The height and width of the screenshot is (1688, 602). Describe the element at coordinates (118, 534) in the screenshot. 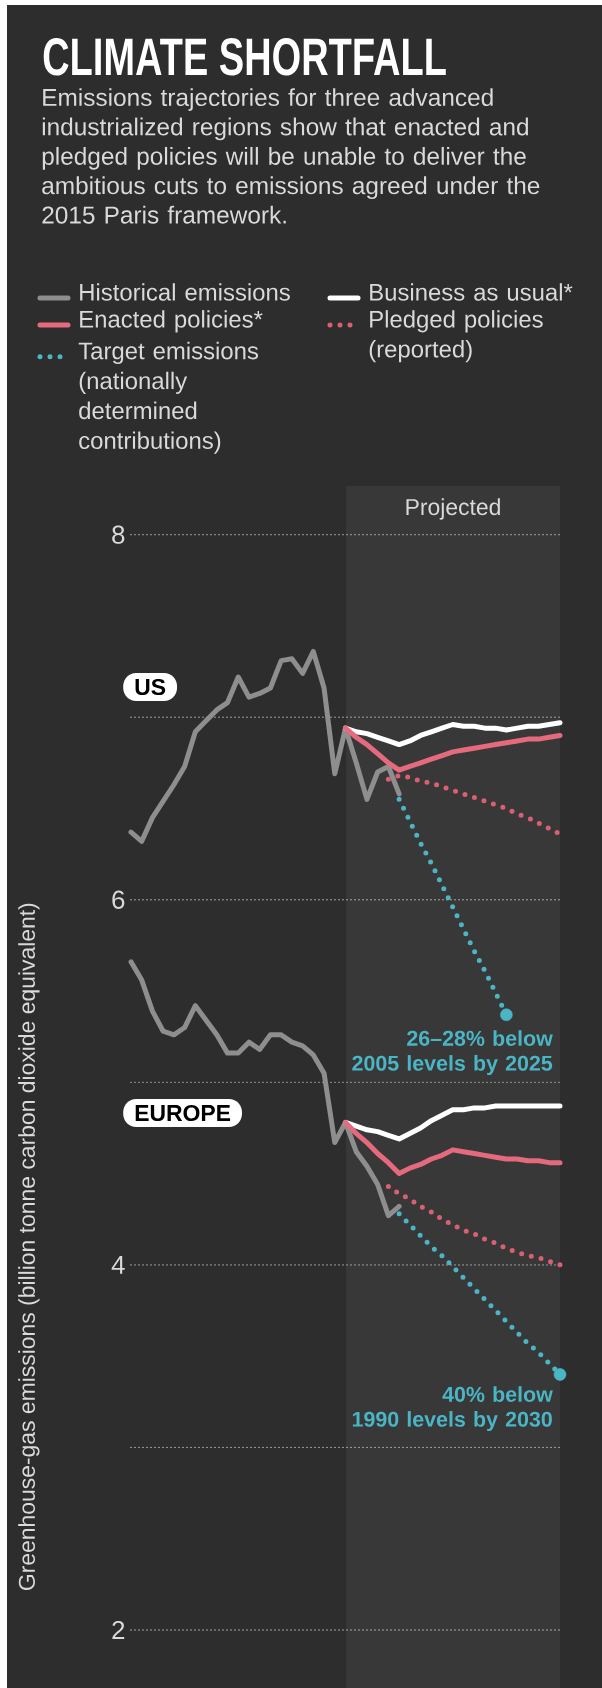

I see `y-tick-label: 8` at that location.